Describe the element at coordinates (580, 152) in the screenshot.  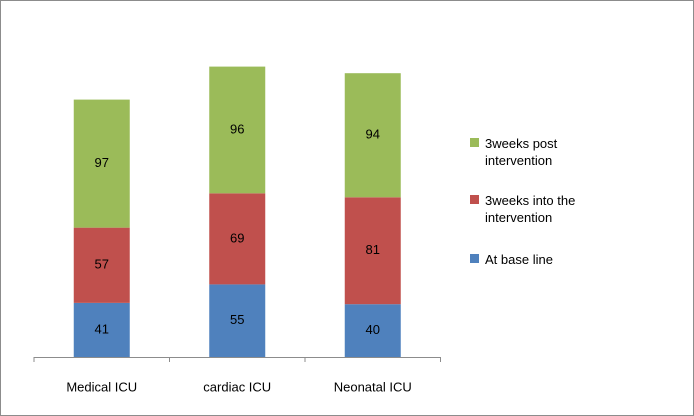
I see `legend-item: 3weeks post intervention` at that location.